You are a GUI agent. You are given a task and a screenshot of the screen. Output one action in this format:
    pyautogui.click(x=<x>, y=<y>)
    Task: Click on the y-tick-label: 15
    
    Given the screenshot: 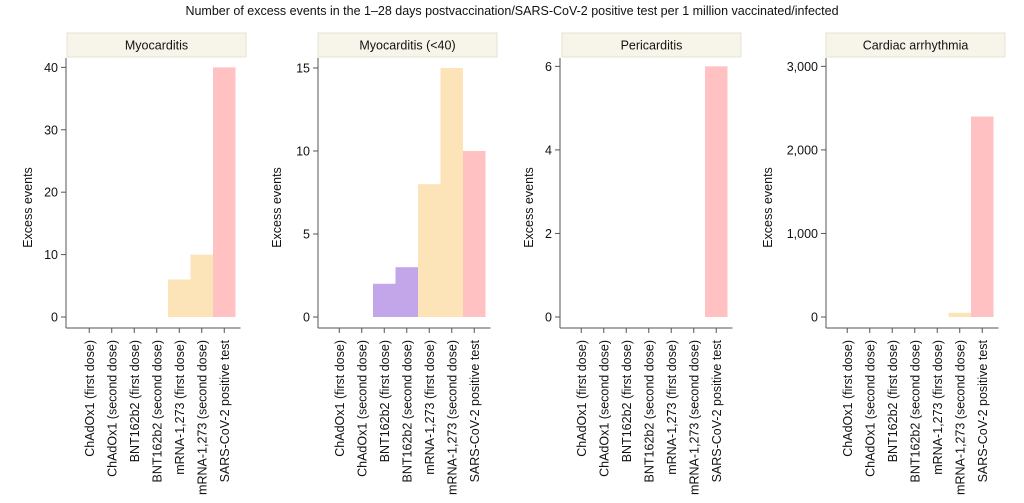 What is the action you would take?
    pyautogui.click(x=303, y=68)
    